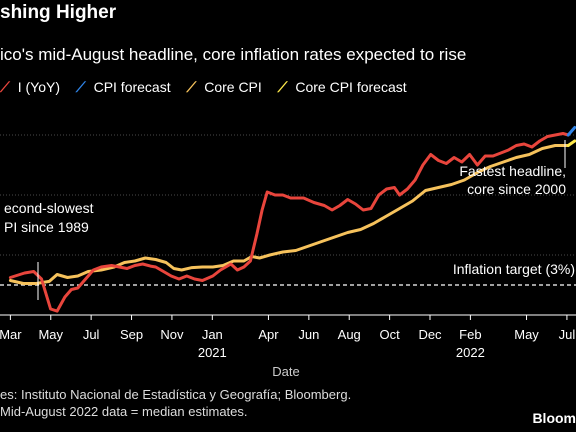 The height and width of the screenshot is (432, 576). What do you see at coordinates (470, 352) in the screenshot?
I see `x-year-label: 2022` at bounding box center [470, 352].